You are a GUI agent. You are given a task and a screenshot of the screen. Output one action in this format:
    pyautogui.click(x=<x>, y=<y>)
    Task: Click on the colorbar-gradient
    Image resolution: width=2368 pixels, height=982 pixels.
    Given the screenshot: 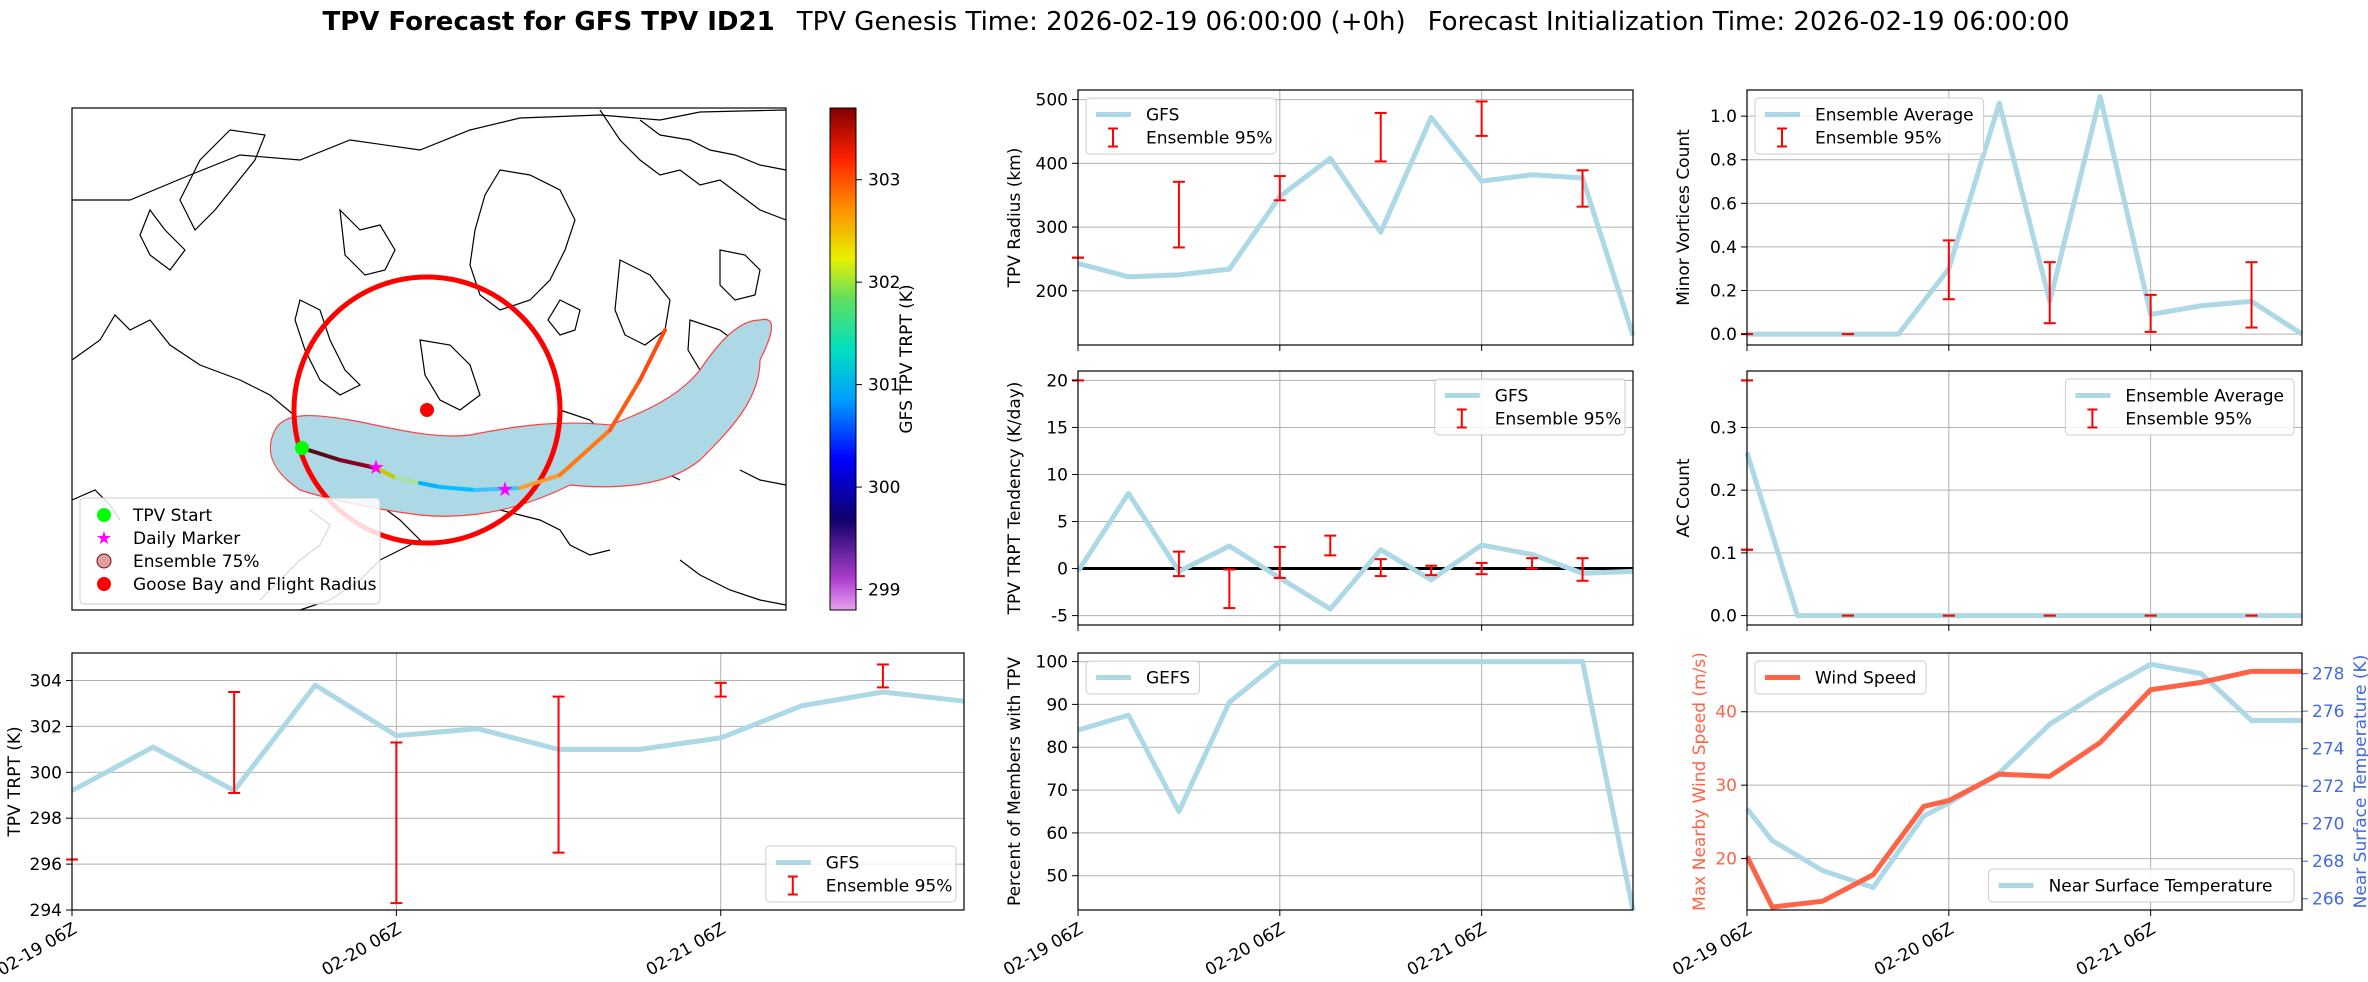 What is the action you would take?
    pyautogui.click(x=843, y=359)
    